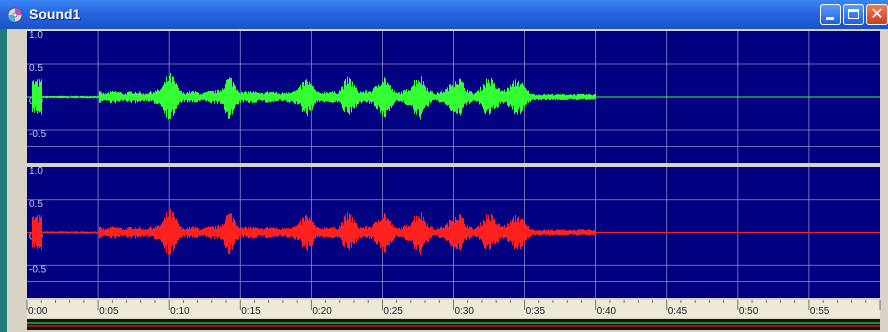 The image size is (888, 332). I want to click on horizontal-scroll-strip, so click(453, 324).